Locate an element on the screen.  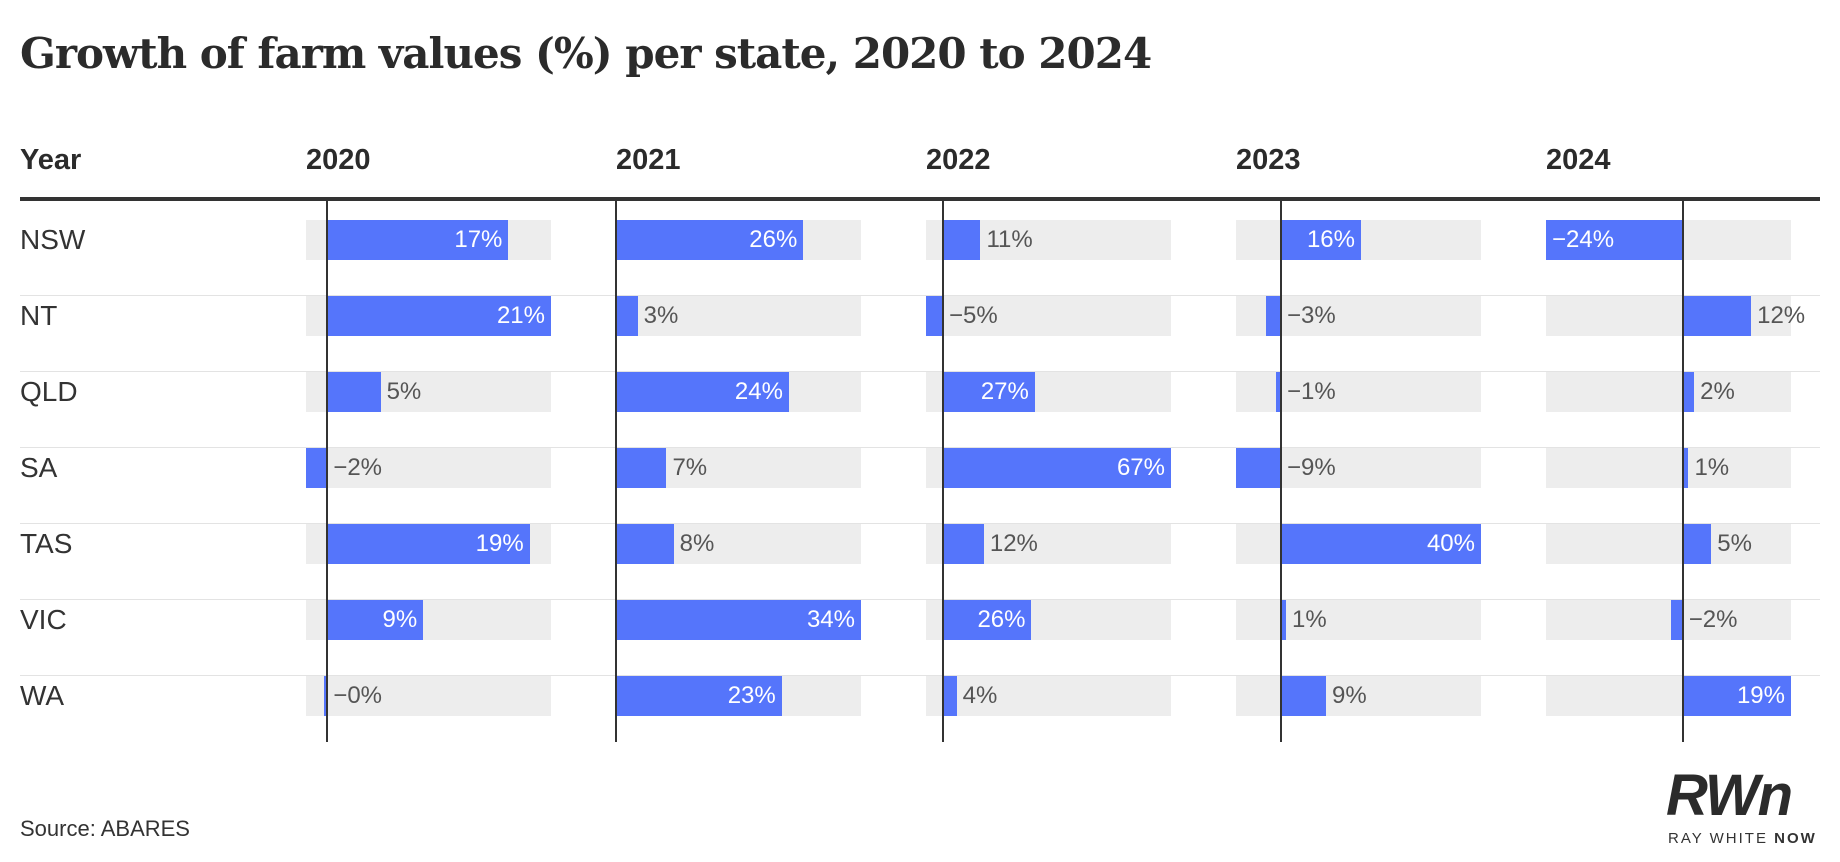
value-label-qld-2020: 5% is located at coordinates (404, 391).